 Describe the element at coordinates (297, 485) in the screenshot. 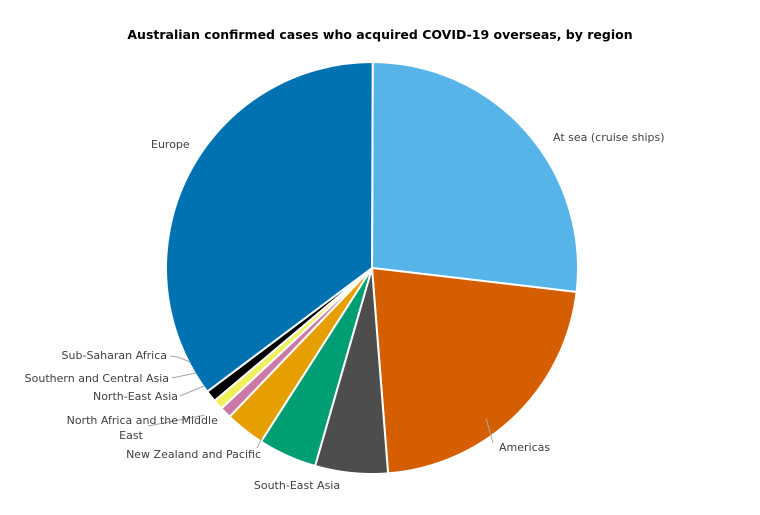

I see `slice-label-south-east-asia: South-East Asia` at that location.